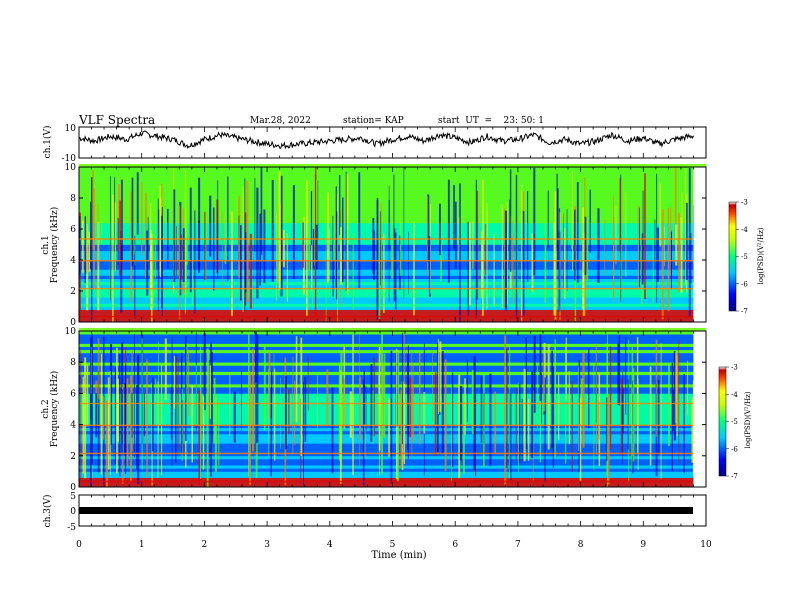  I want to click on x-tick-label: 1, so click(142, 545).